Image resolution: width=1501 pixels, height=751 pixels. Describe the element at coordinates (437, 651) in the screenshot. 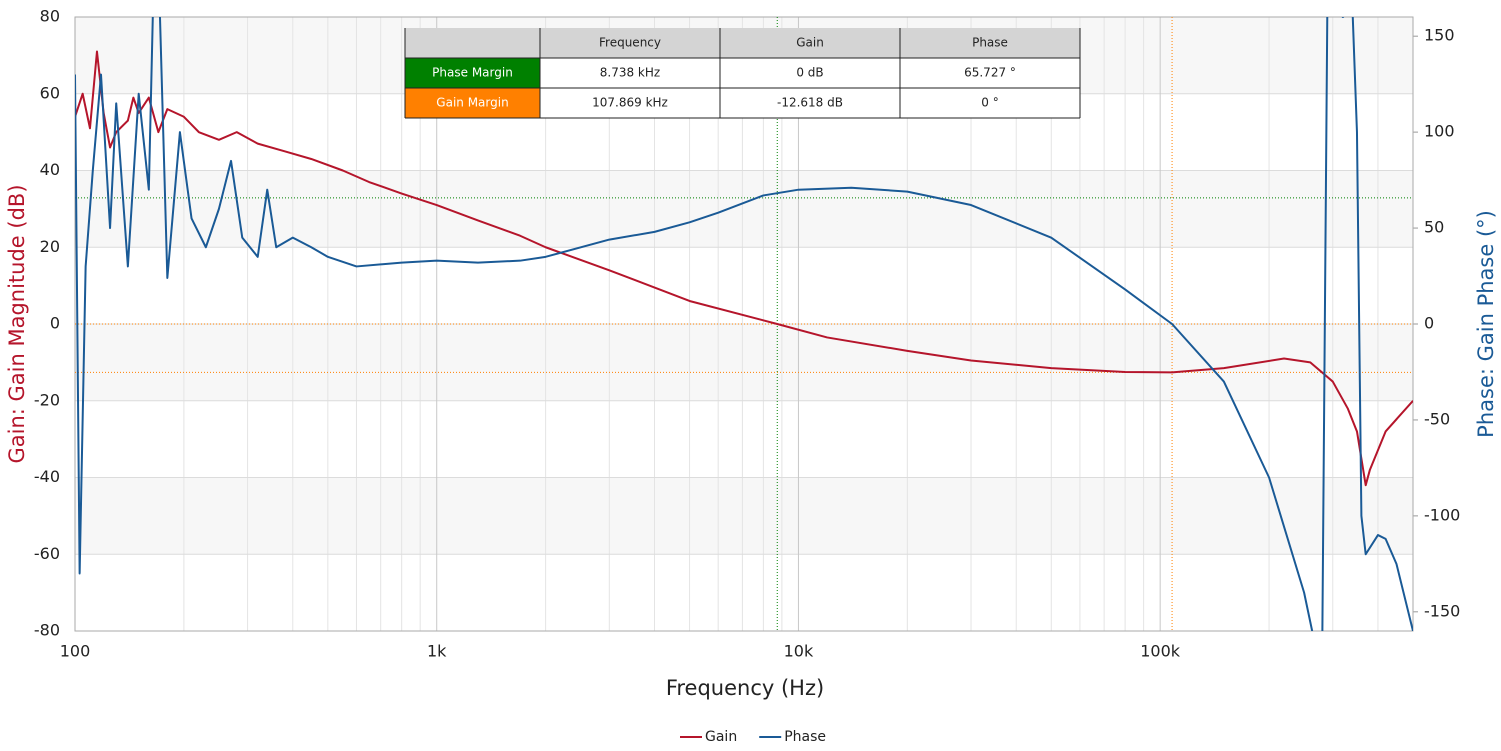

I see `x-tick-label: 1k` at that location.